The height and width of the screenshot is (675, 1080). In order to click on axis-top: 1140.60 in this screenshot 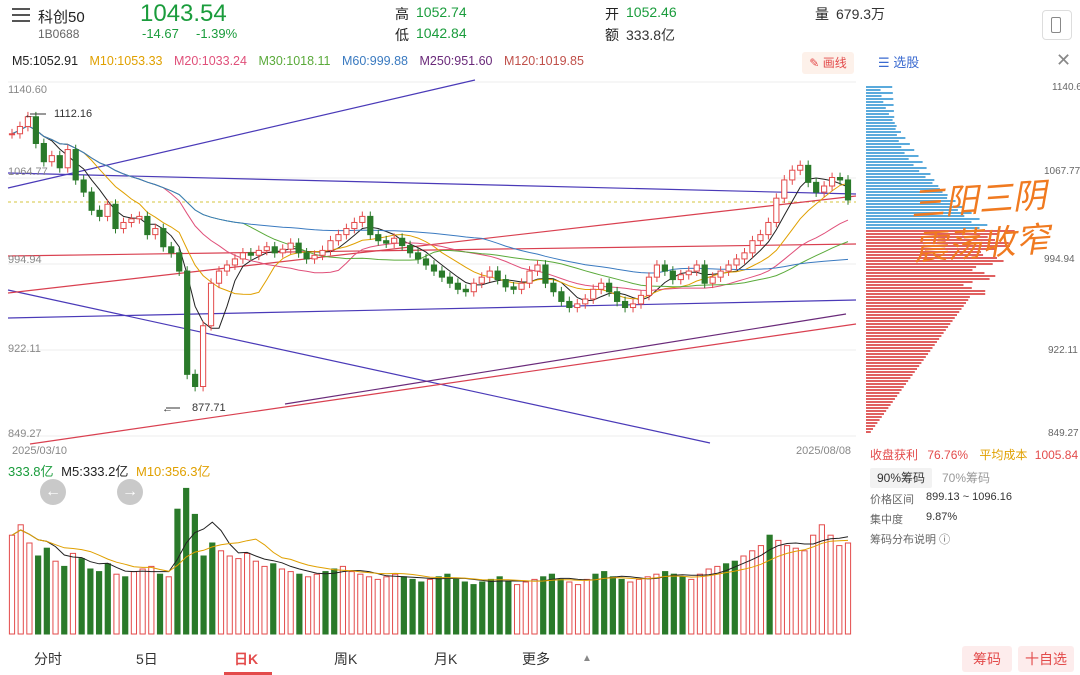, I will do `click(27, 90)`.